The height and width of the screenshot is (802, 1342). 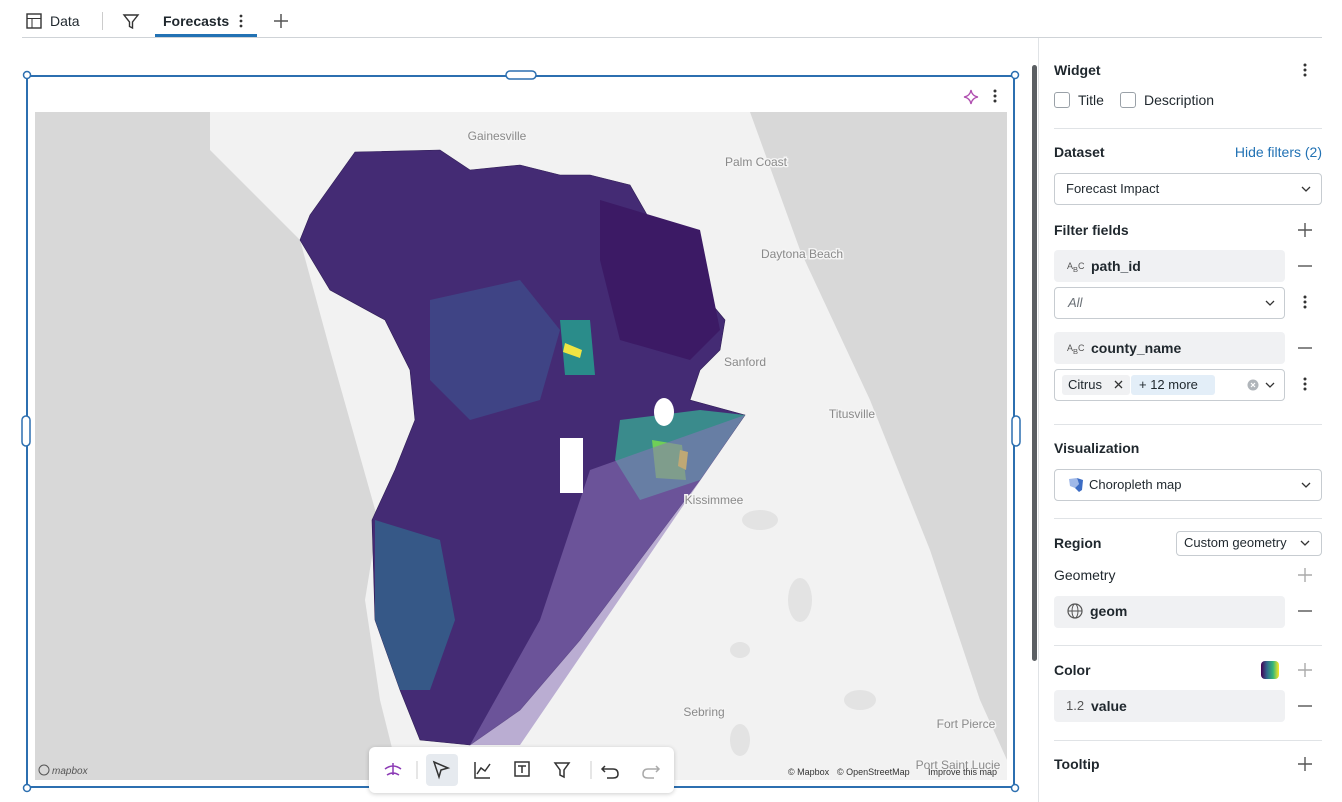 What do you see at coordinates (206, 35) in the screenshot?
I see `active-tab-underline` at bounding box center [206, 35].